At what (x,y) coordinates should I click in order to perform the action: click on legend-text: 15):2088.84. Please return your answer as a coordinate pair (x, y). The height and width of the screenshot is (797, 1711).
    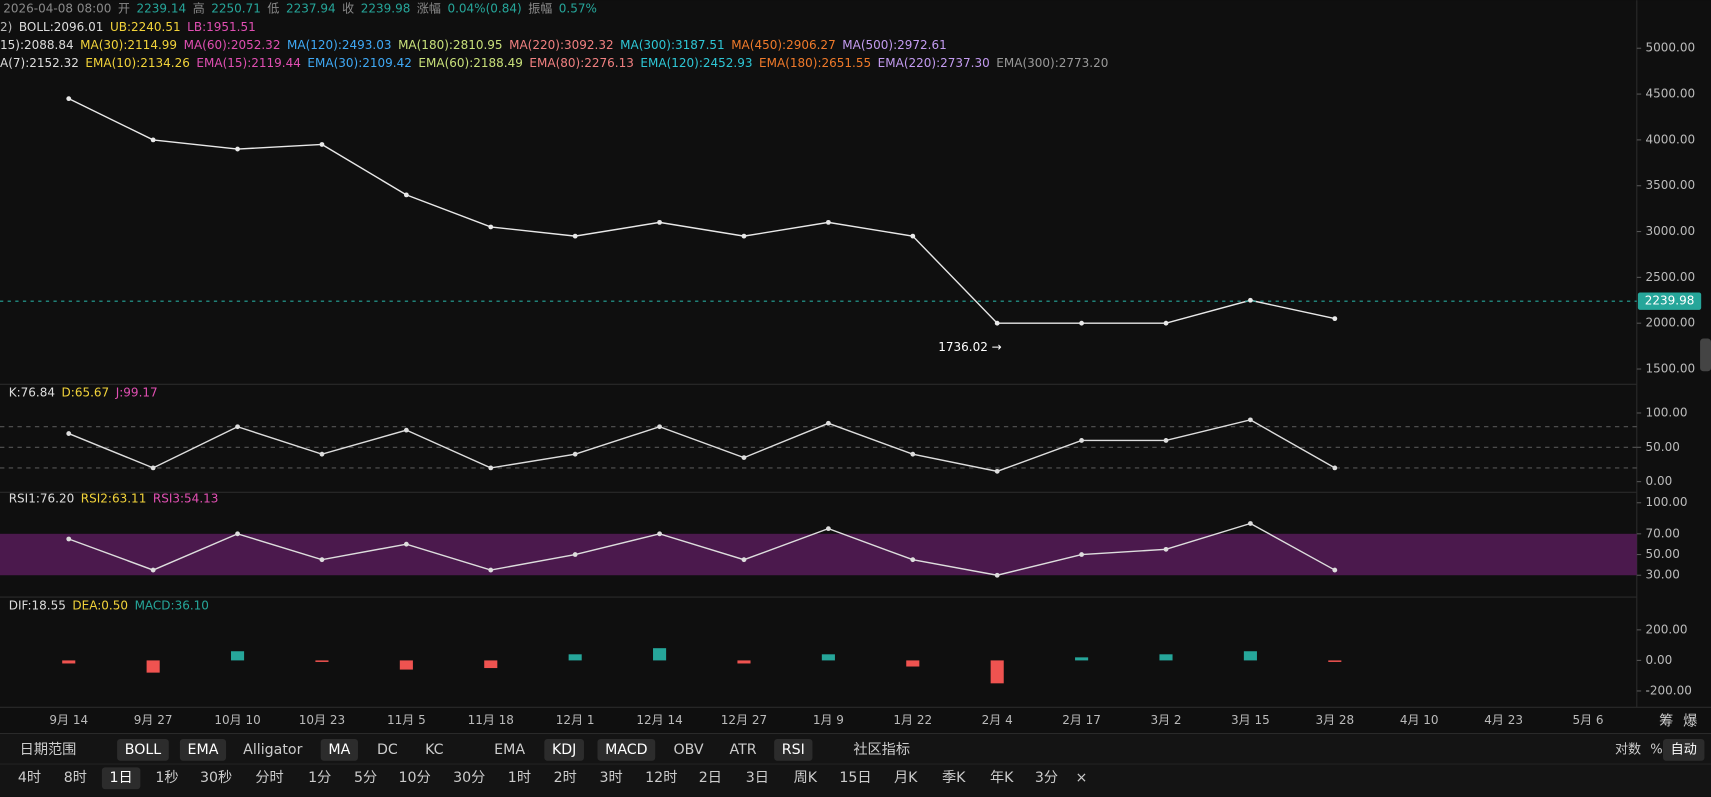
    Looking at the image, I should click on (37, 45).